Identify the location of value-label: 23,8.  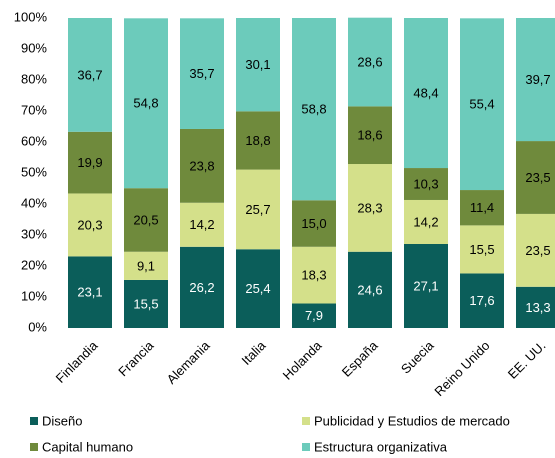
(201, 165).